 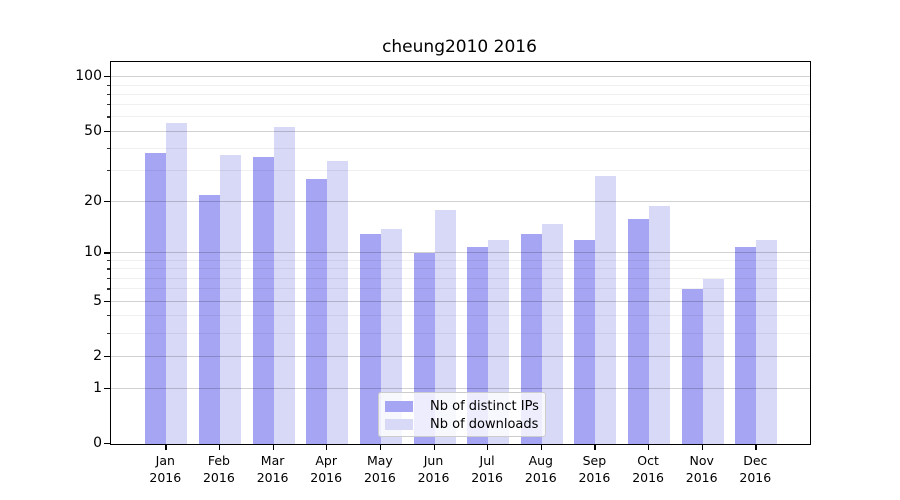 I want to click on x-tick-mark-may, so click(x=380, y=447).